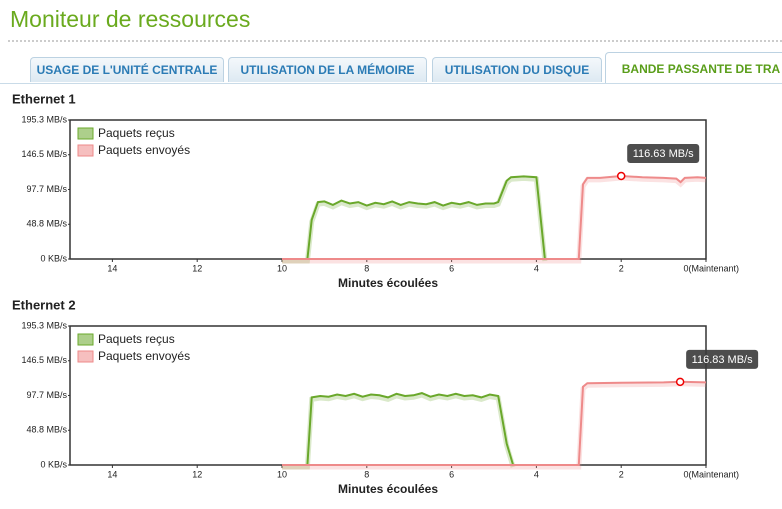 The width and height of the screenshot is (782, 509). I want to click on chart-title: Ethernet 2, so click(44, 304).